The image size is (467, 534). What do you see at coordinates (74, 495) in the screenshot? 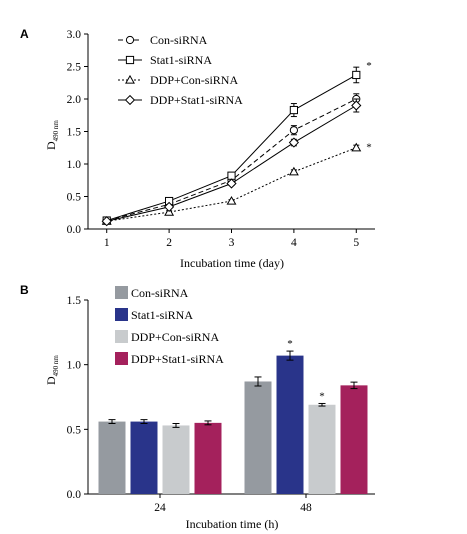
I see `panel-b-y-tick-label: 0.0` at bounding box center [74, 495].